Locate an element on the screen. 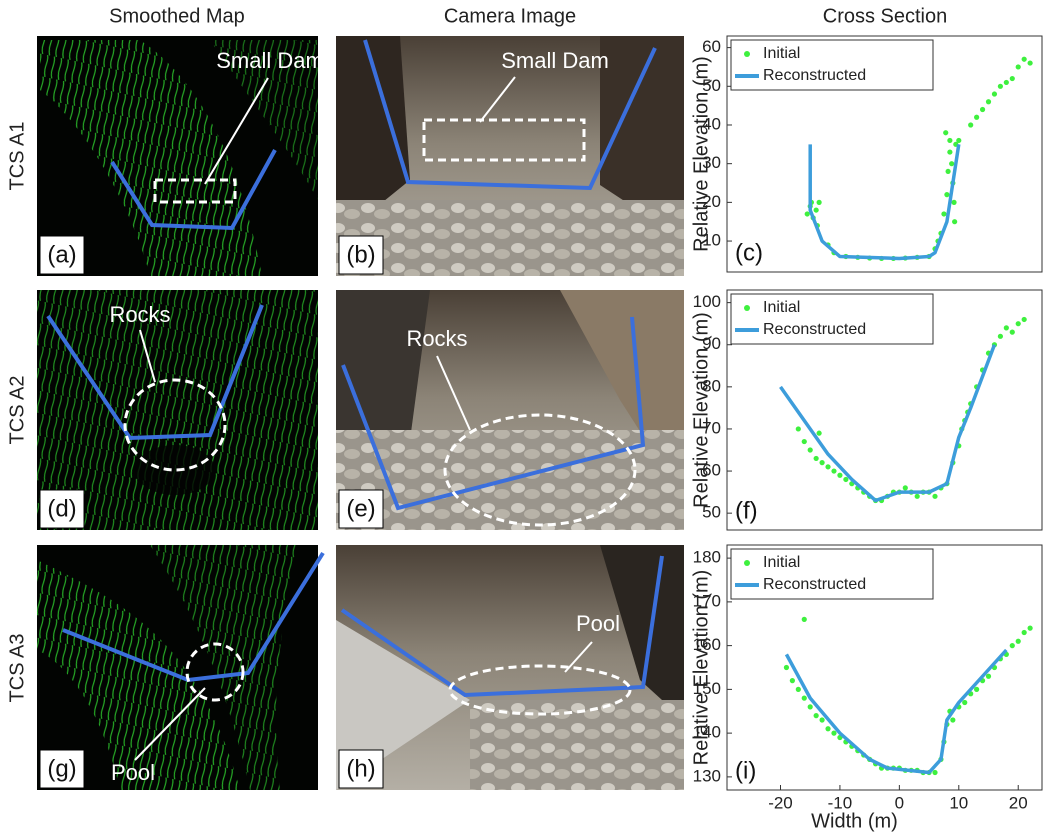 The width and height of the screenshot is (1046, 836). row-label: TCS A2 is located at coordinates (17, 410).